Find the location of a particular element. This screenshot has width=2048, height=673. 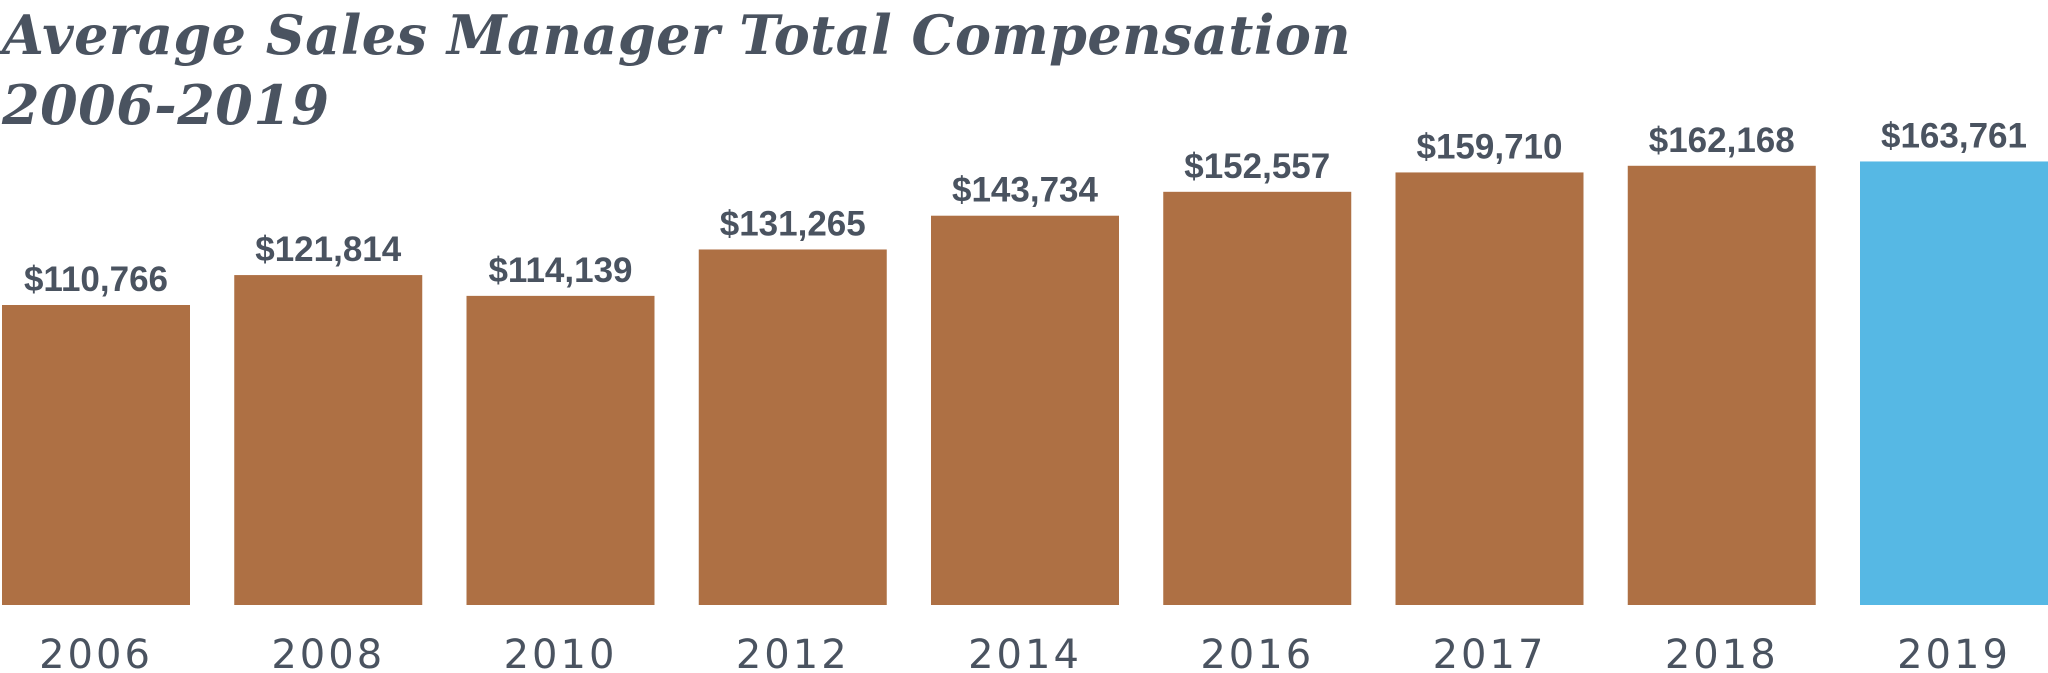

chart-title-line-2: 2006-2019 is located at coordinates (166, 105).